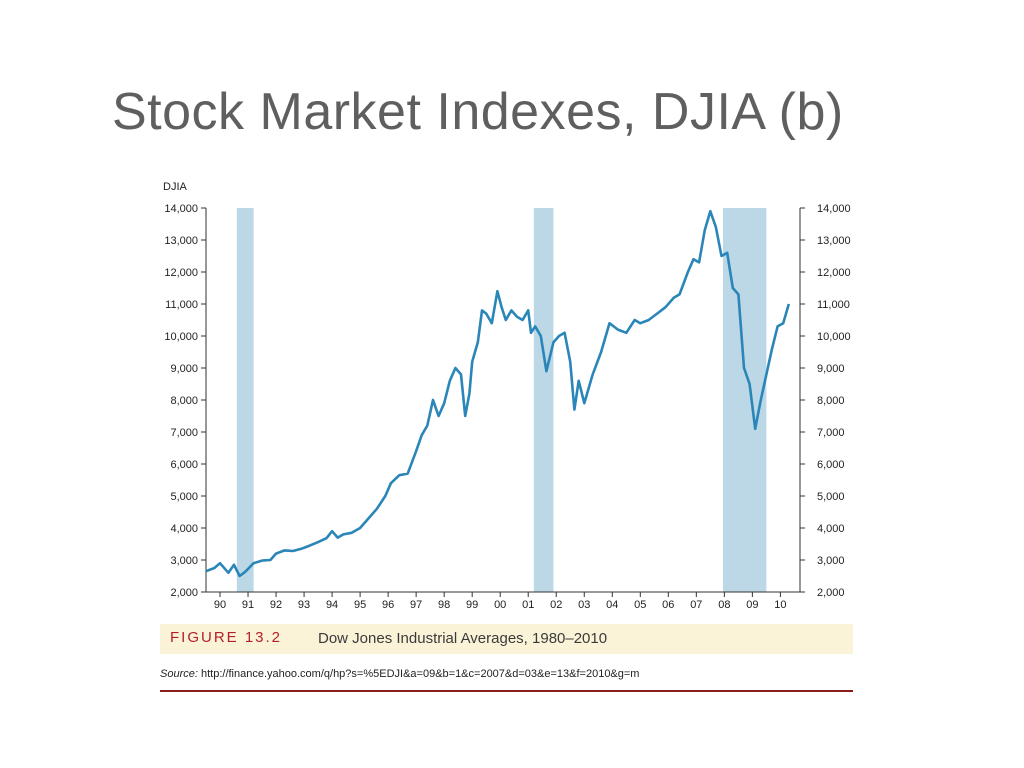 This screenshot has height=768, width=1024. What do you see at coordinates (248, 605) in the screenshot?
I see `x-tick-label: 91` at bounding box center [248, 605].